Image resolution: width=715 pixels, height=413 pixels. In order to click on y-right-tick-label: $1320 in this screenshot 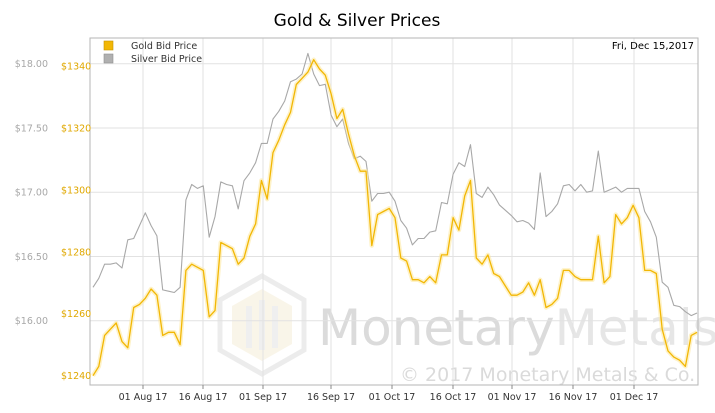, I will do `click(76, 128)`.